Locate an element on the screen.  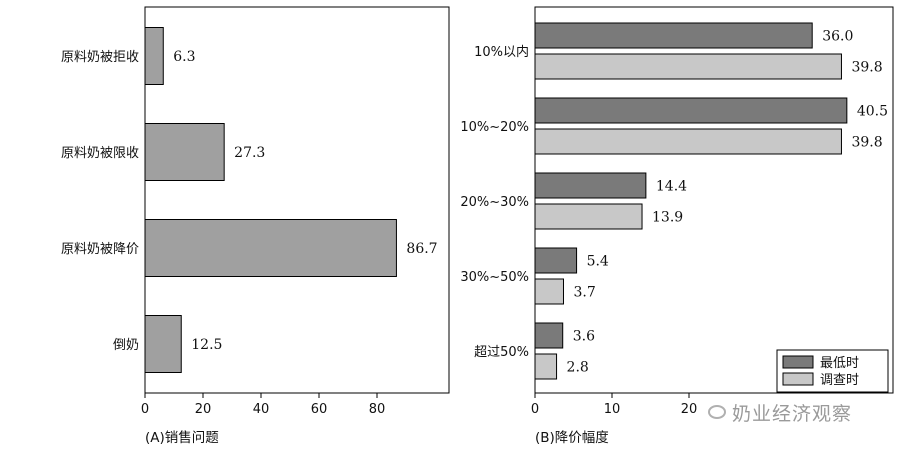
panel-a-category-label: 倒奶 is located at coordinates (126, 345).